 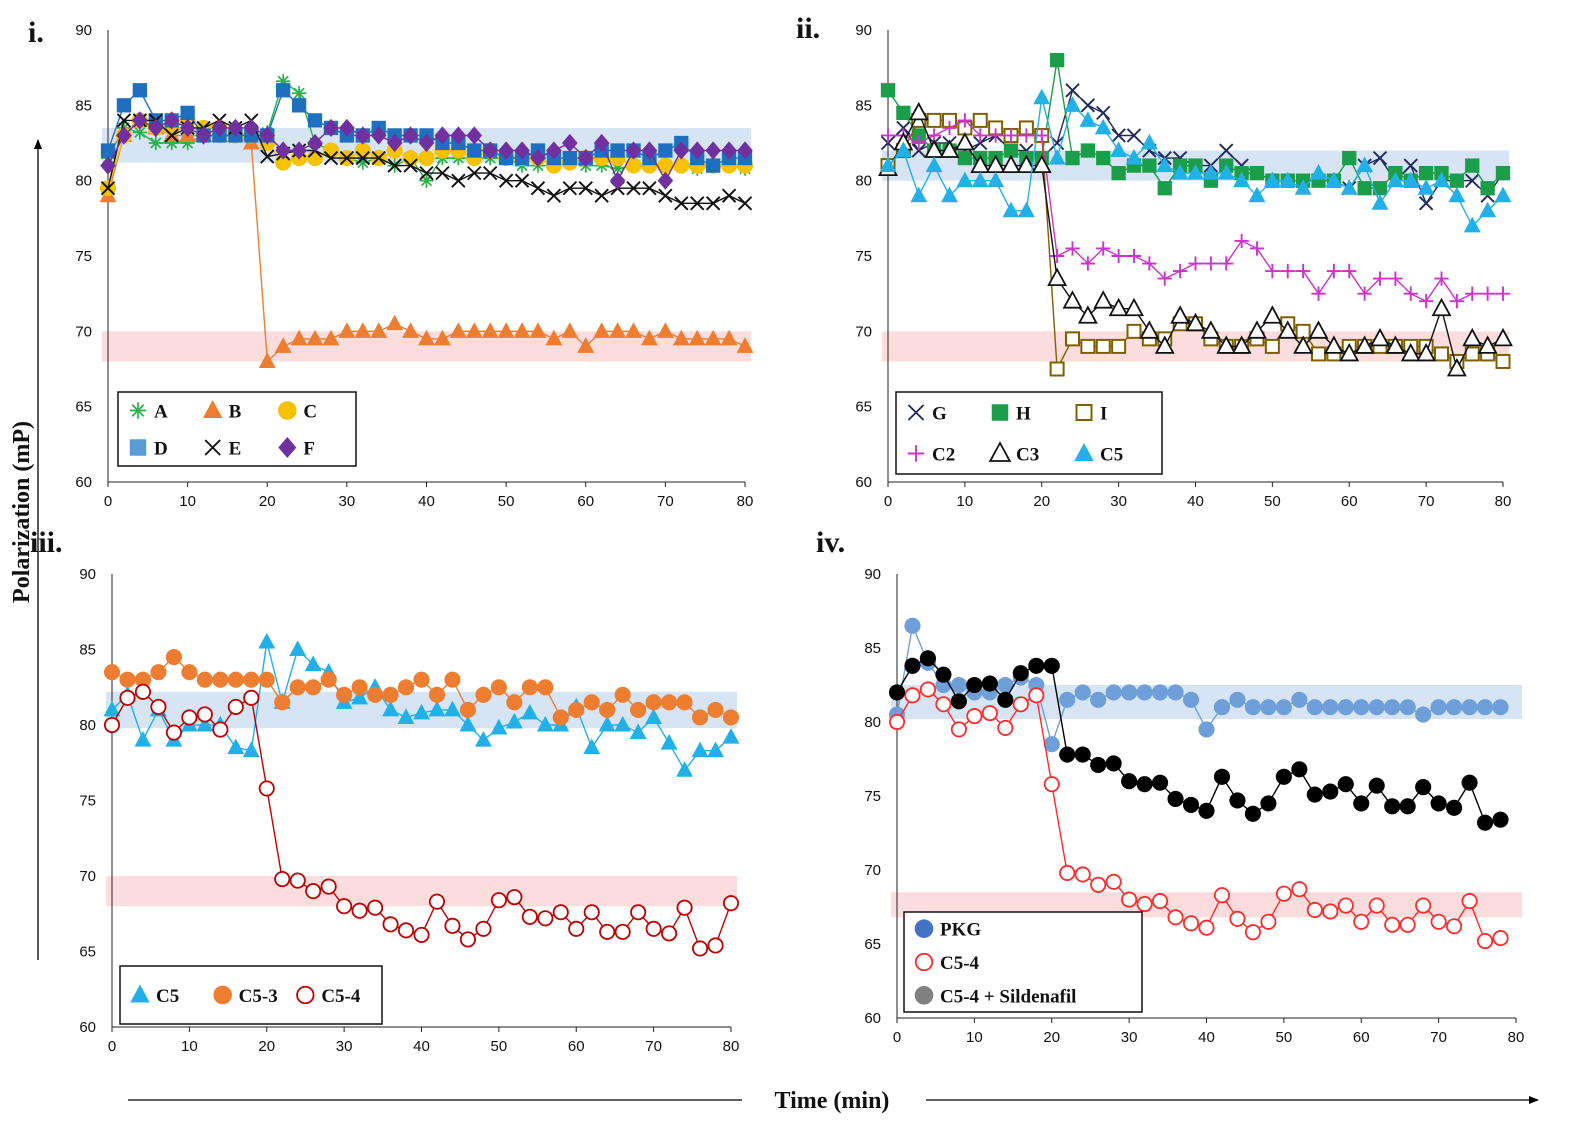 What do you see at coordinates (83, 105) in the screenshot?
I see `y-tick-label: 85` at bounding box center [83, 105].